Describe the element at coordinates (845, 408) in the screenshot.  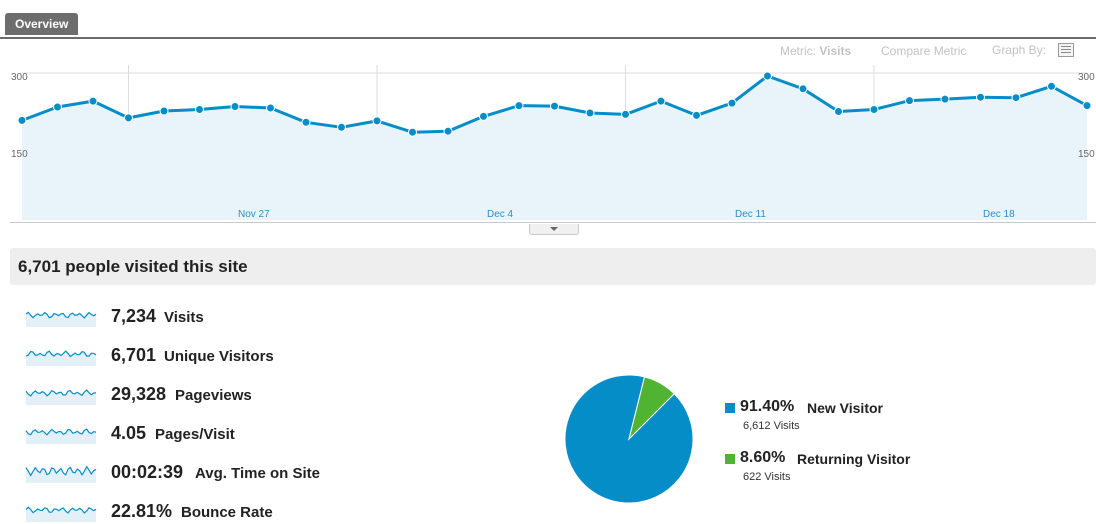
I see `legend-label: New Visitor` at that location.